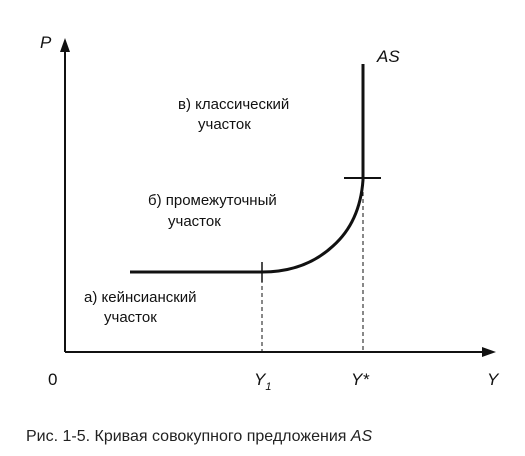  What do you see at coordinates (52, 379) in the screenshot?
I see `origin-label: 0` at bounding box center [52, 379].